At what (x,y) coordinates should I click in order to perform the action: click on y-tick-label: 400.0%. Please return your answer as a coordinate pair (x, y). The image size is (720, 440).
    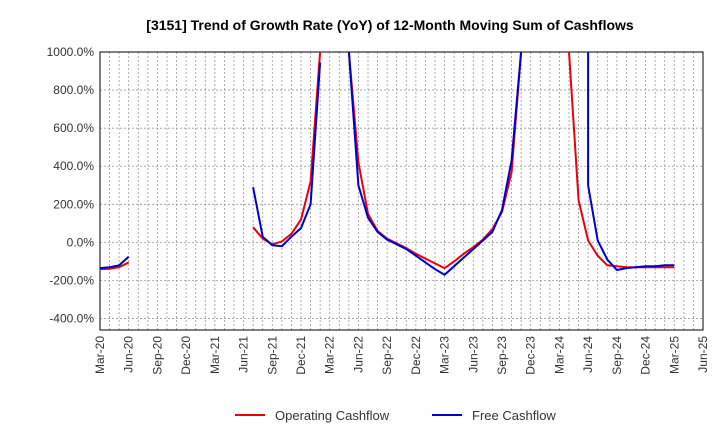
    Looking at the image, I should click on (73, 166).